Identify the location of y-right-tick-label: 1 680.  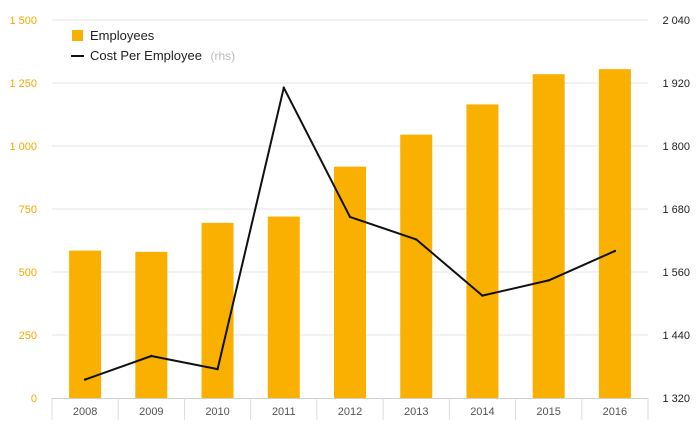
(676, 210).